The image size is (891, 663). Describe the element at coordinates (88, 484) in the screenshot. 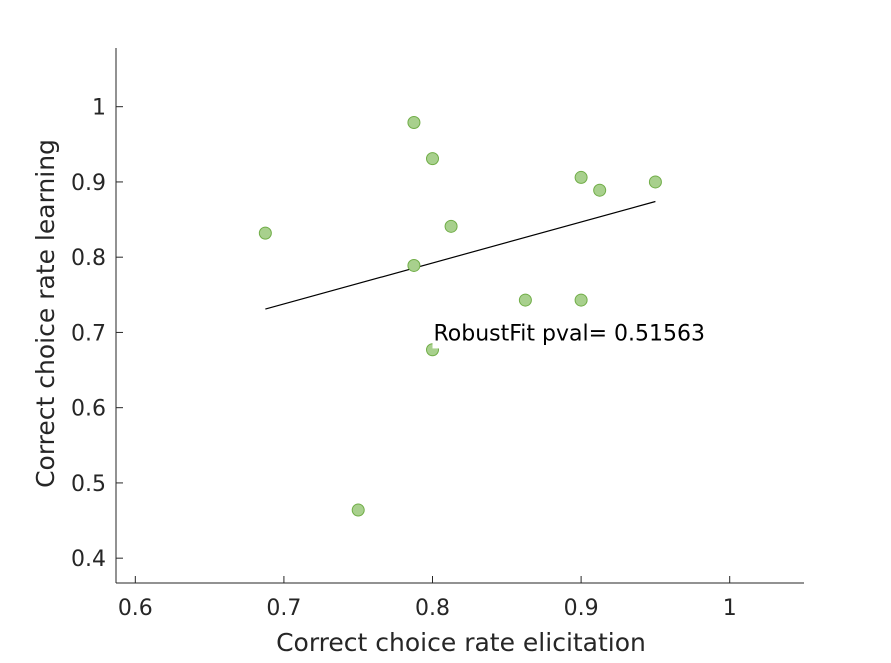

I see `y-tick-label: 0.5` at that location.